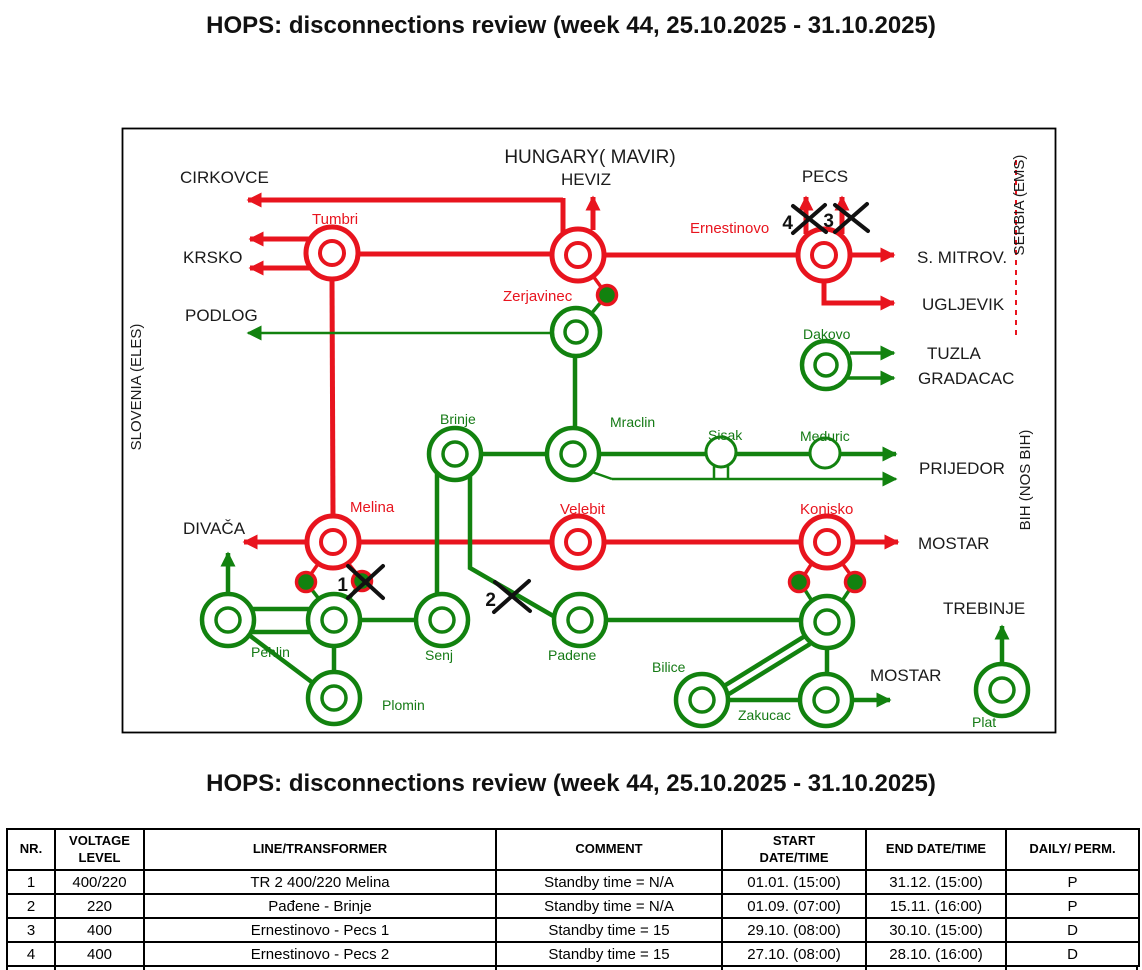  I want to click on cell-end: 15.11. (16:00), so click(936, 906).